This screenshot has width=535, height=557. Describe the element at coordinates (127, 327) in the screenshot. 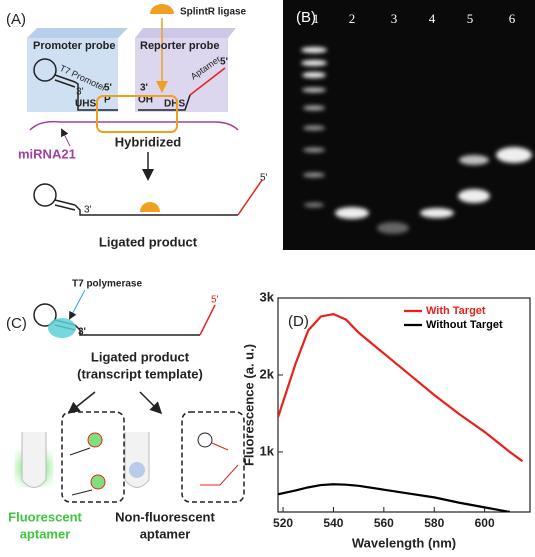

I see `template-strand` at that location.